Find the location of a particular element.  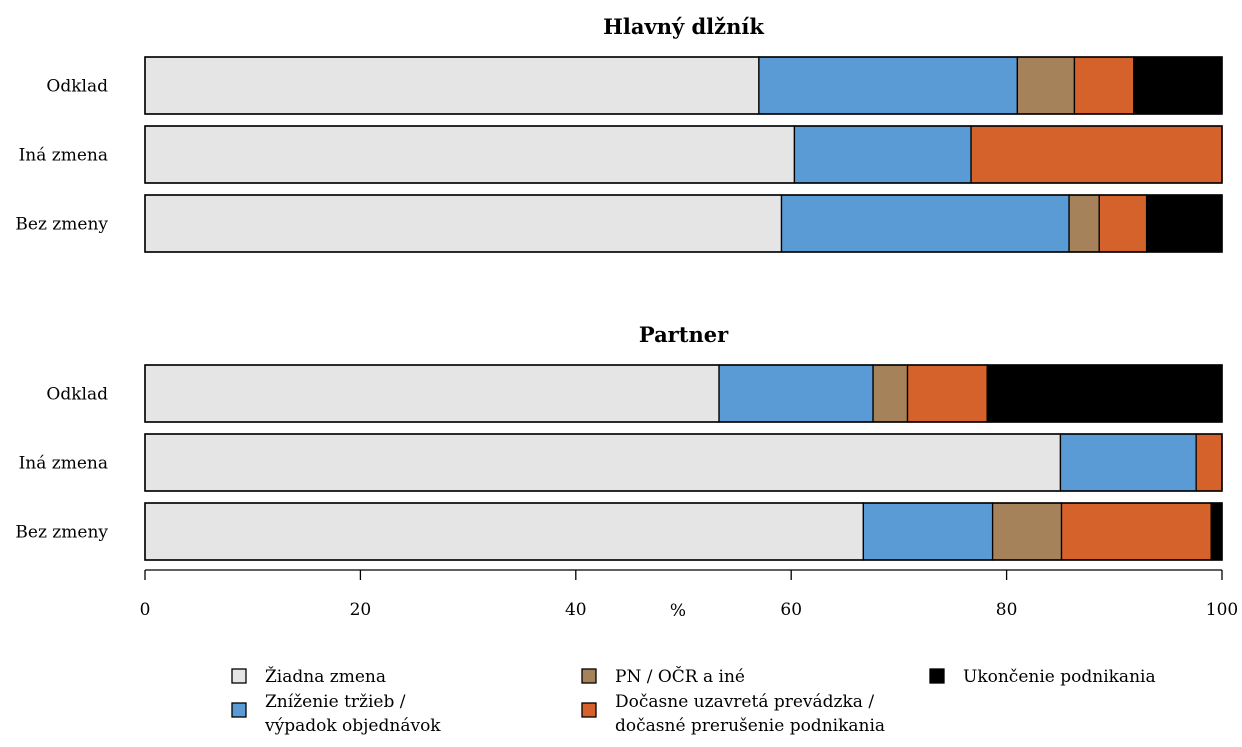

legend-label: výpadok objednávok is located at coordinates (352, 726).